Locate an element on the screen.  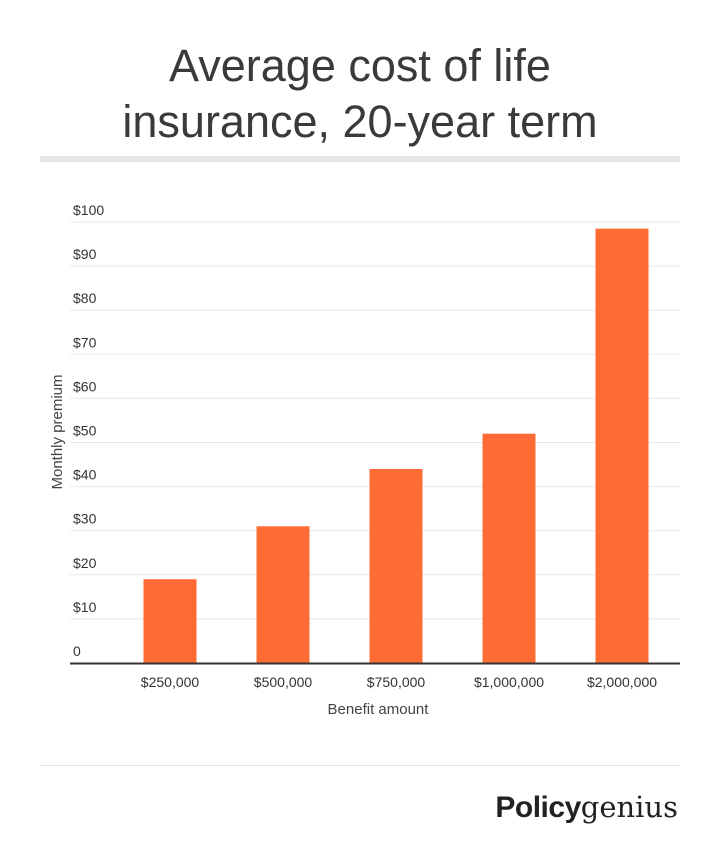
footer-divider is located at coordinates (360, 765).